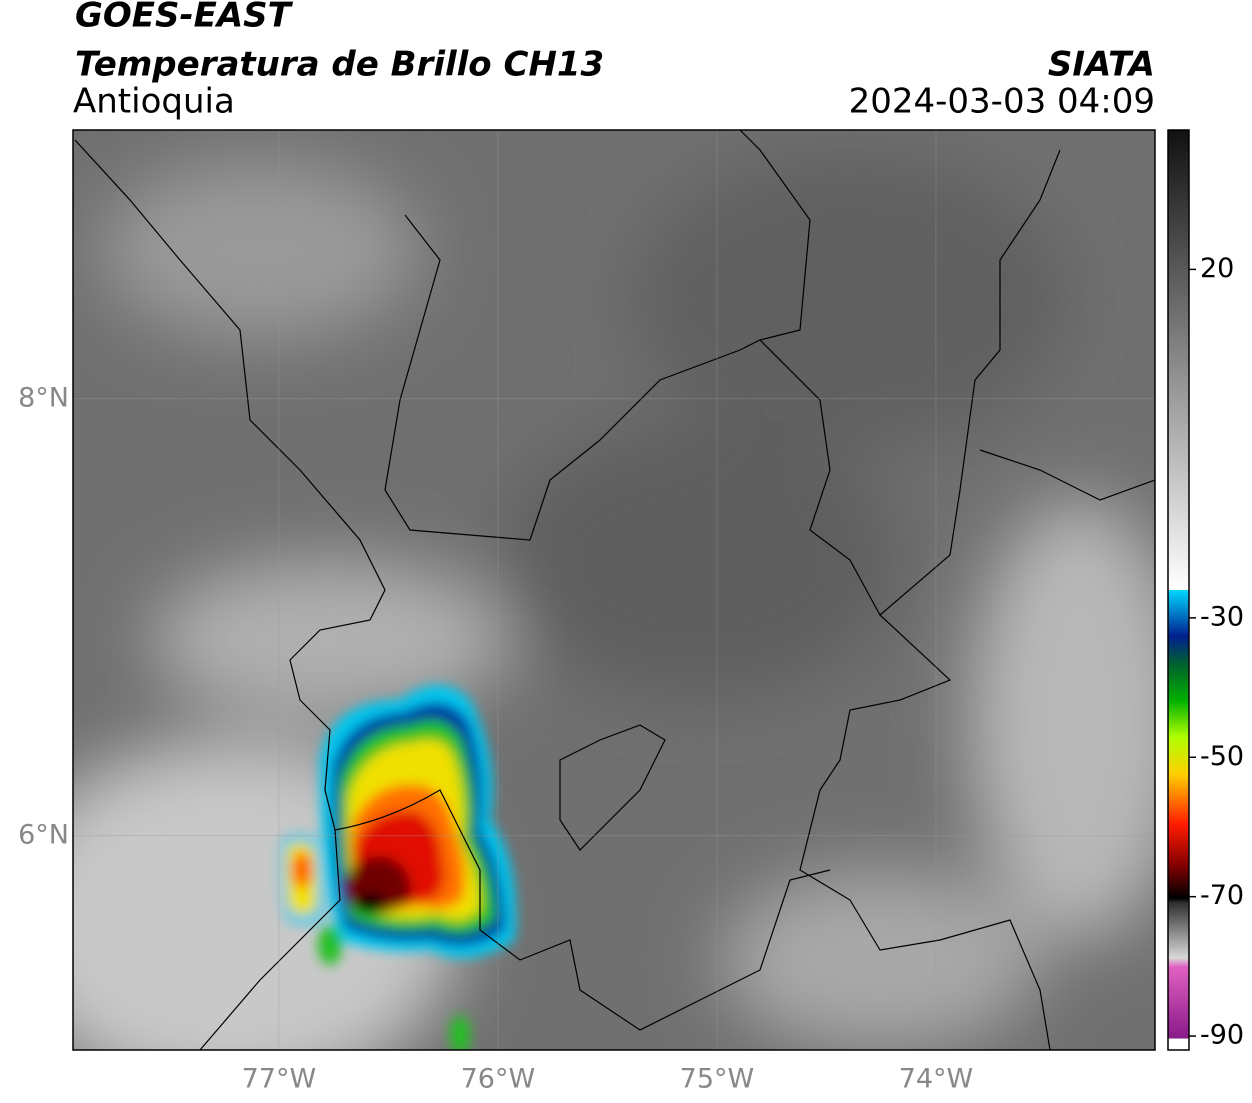 This screenshot has height=1103, width=1252. What do you see at coordinates (1002, 102) in the screenshot?
I see `datetime: 2024-03-03 04:09` at bounding box center [1002, 102].